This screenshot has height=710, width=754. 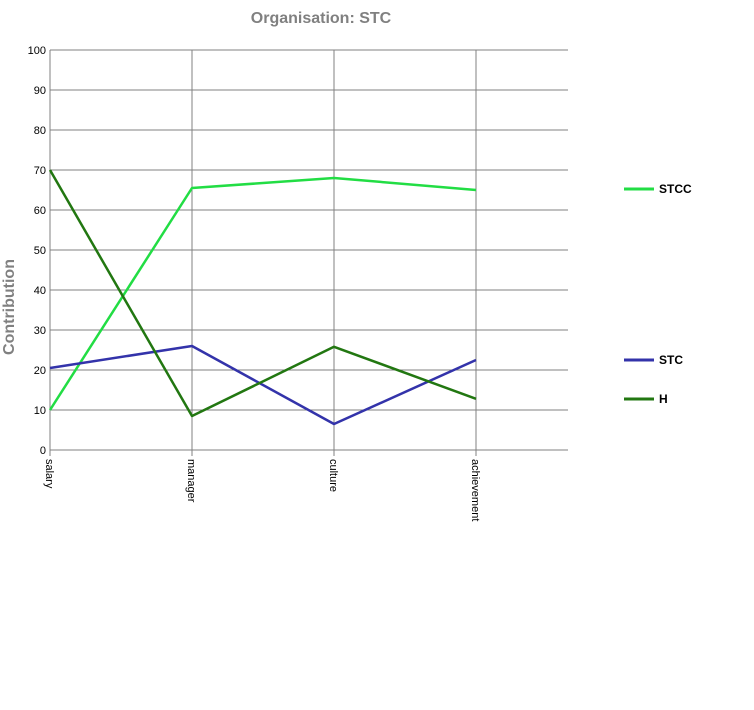 What do you see at coordinates (40, 411) in the screenshot?
I see `y-tick-label-10: 10` at bounding box center [40, 411].